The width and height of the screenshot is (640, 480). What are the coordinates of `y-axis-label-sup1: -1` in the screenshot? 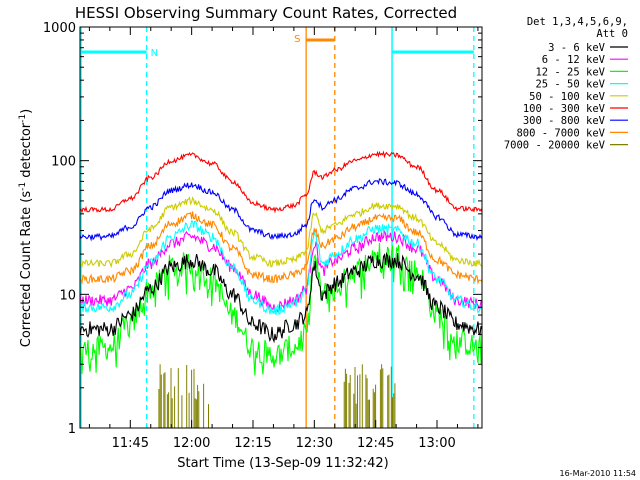 It's located at (23, 186).